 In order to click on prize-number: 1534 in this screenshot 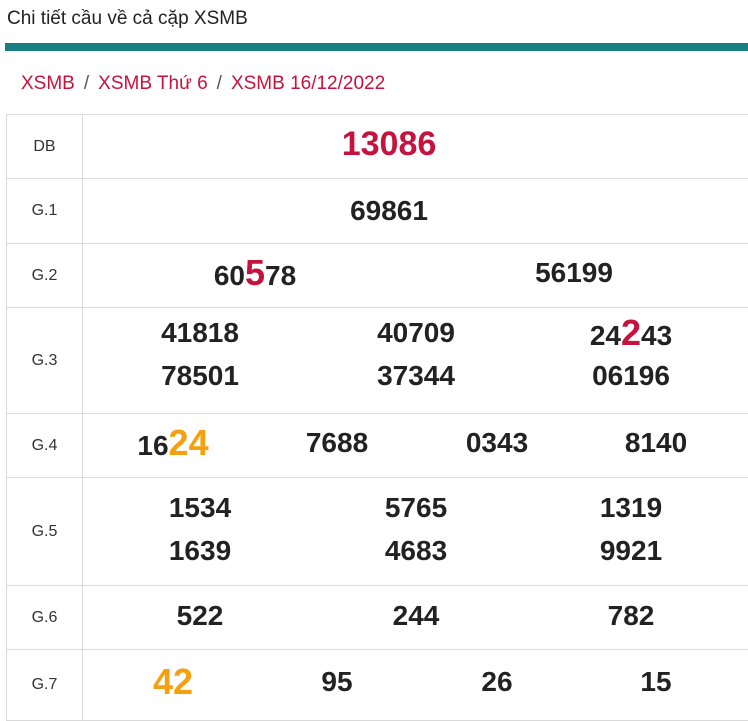, I will do `click(200, 508)`.